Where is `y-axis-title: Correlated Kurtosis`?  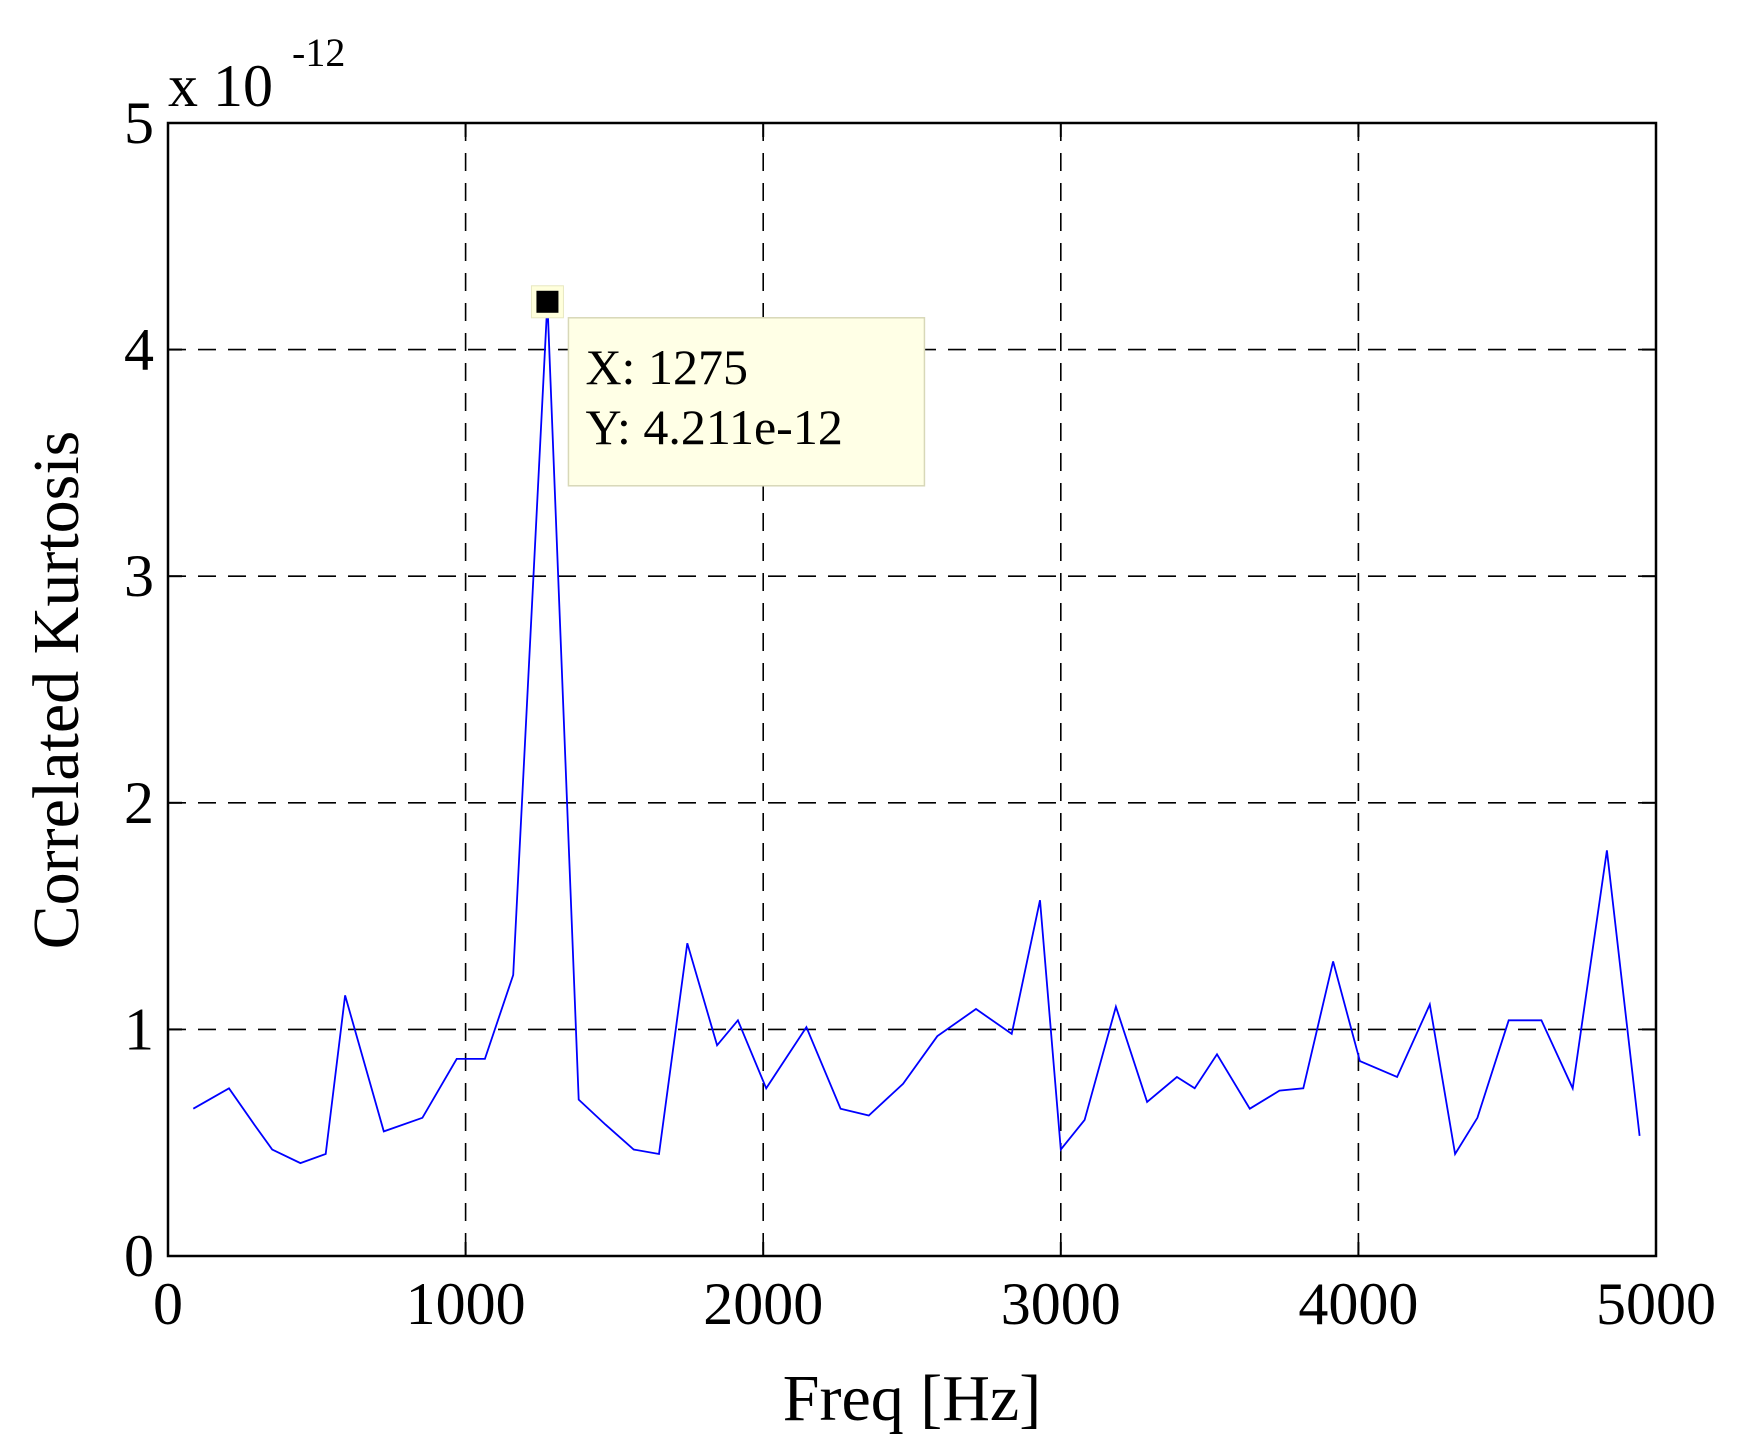 y-axis-title: Correlated Kurtosis is located at coordinates (56, 690).